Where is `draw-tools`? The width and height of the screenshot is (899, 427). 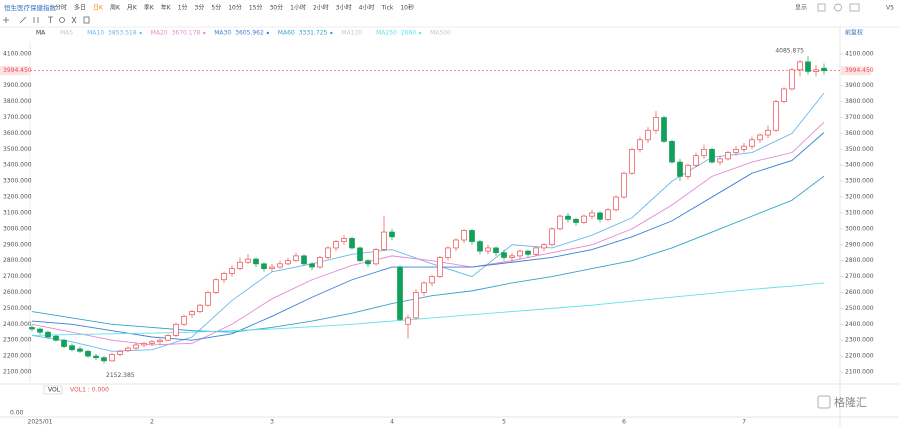 draw-tools is located at coordinates (46, 20).